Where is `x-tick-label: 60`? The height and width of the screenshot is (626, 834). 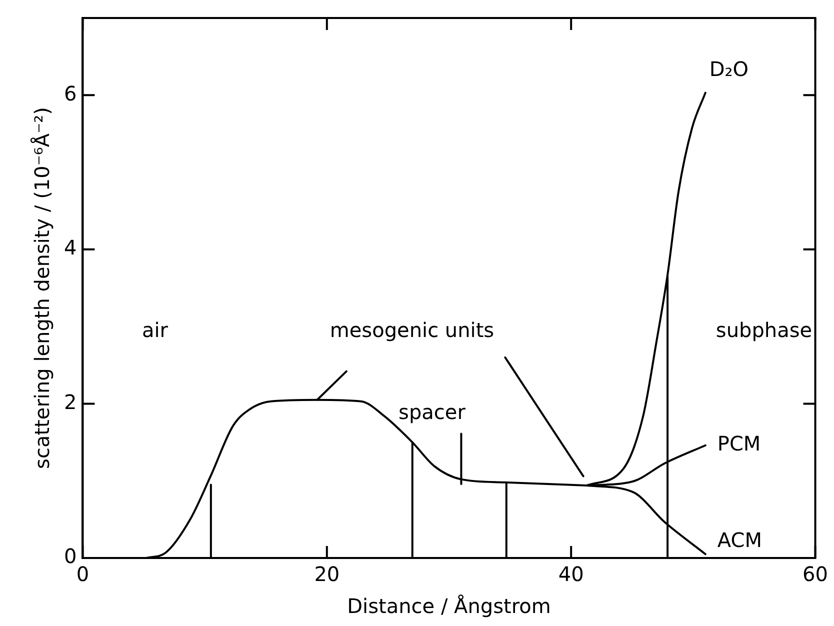 x-tick-label: 60 is located at coordinates (815, 574).